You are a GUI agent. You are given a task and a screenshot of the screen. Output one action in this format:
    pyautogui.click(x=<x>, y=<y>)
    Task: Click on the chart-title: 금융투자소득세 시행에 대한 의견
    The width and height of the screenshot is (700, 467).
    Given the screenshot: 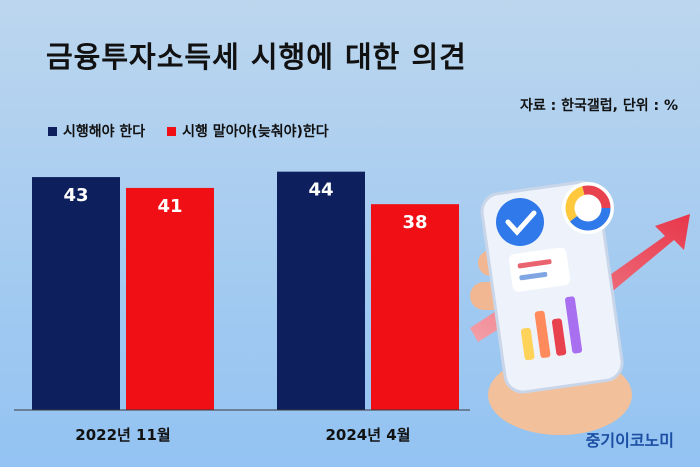 What is the action you would take?
    pyautogui.click(x=256, y=57)
    